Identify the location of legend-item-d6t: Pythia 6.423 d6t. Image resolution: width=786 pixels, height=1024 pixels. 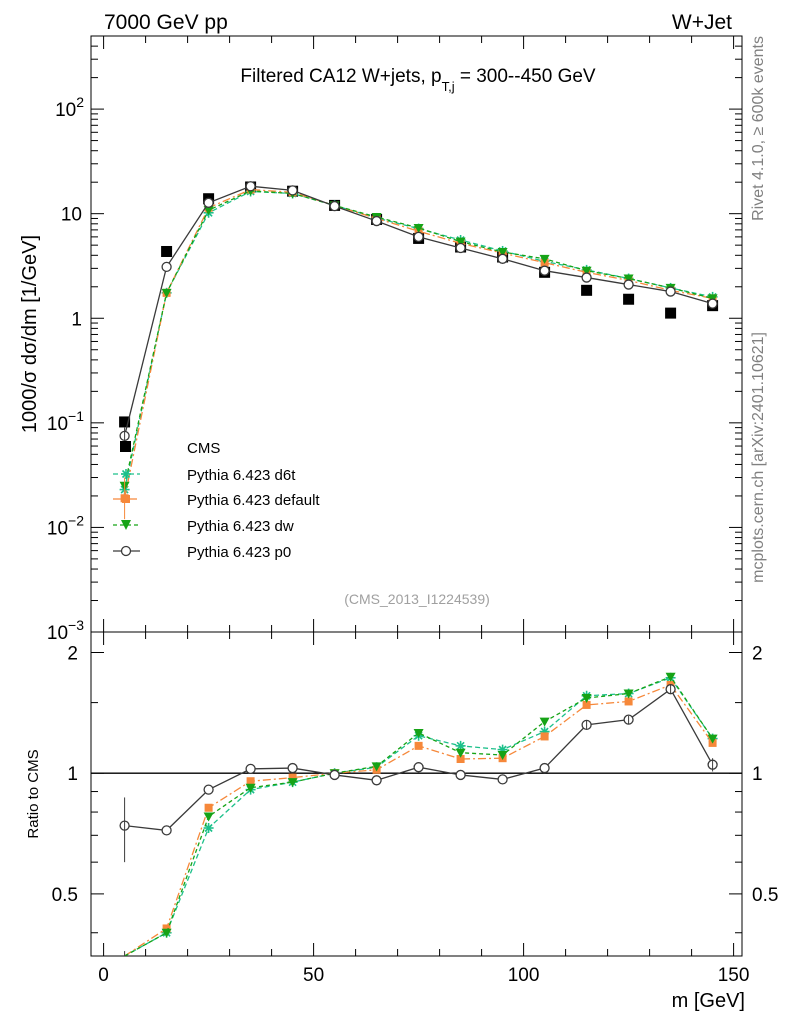
(204, 475).